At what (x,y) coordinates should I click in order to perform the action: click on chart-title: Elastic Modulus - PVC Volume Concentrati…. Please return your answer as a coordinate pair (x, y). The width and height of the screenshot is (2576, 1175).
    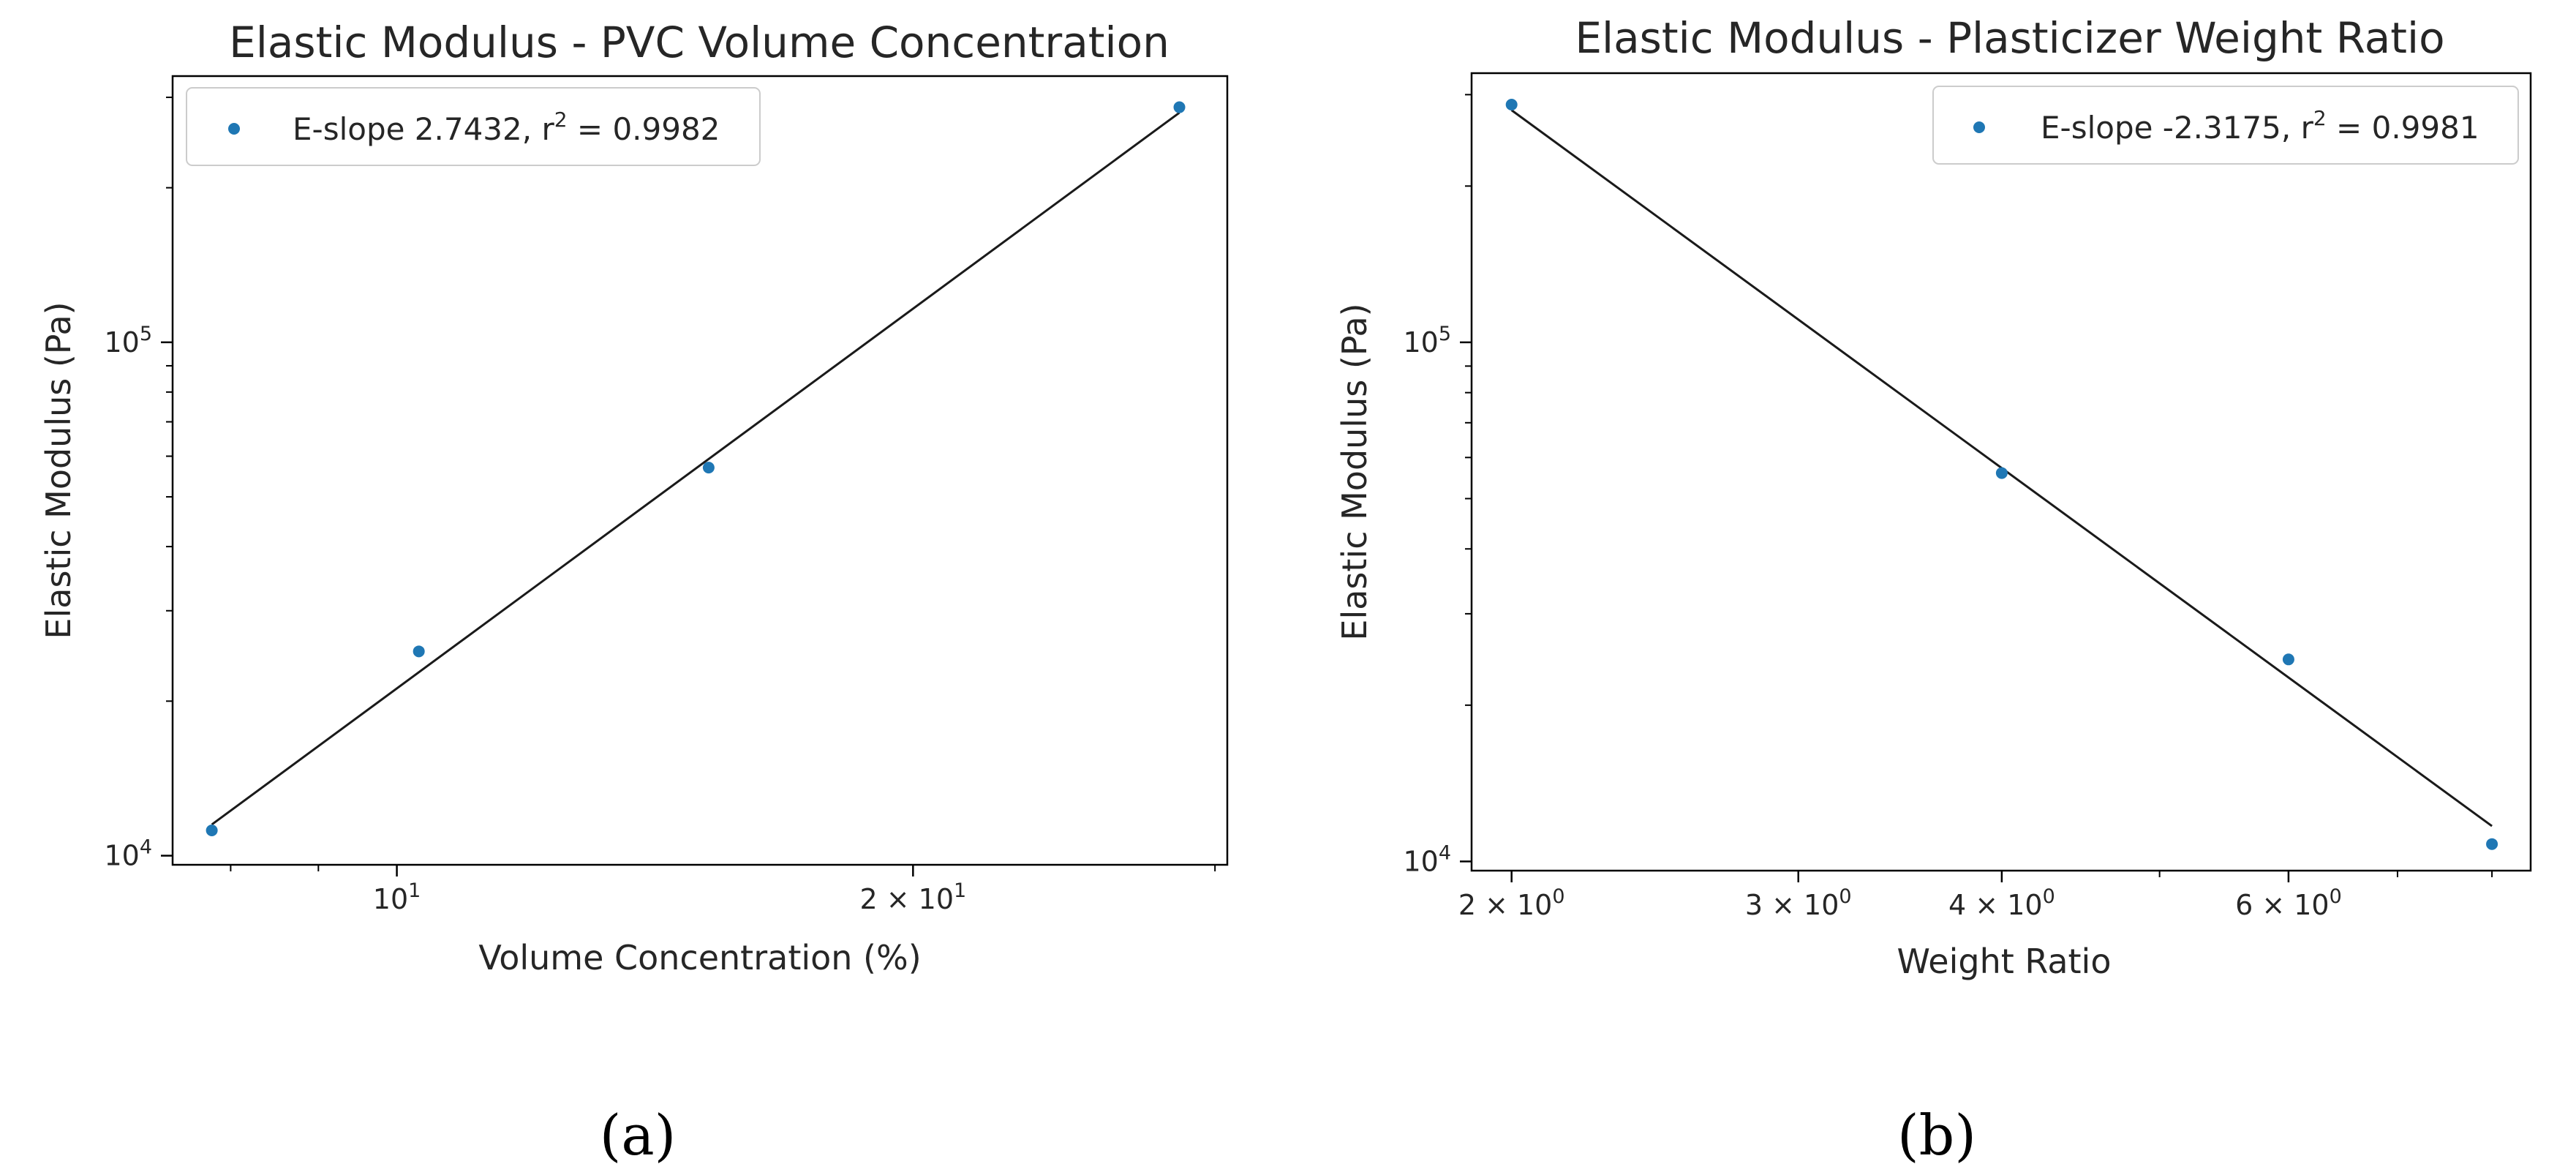
    Looking at the image, I should click on (699, 42).